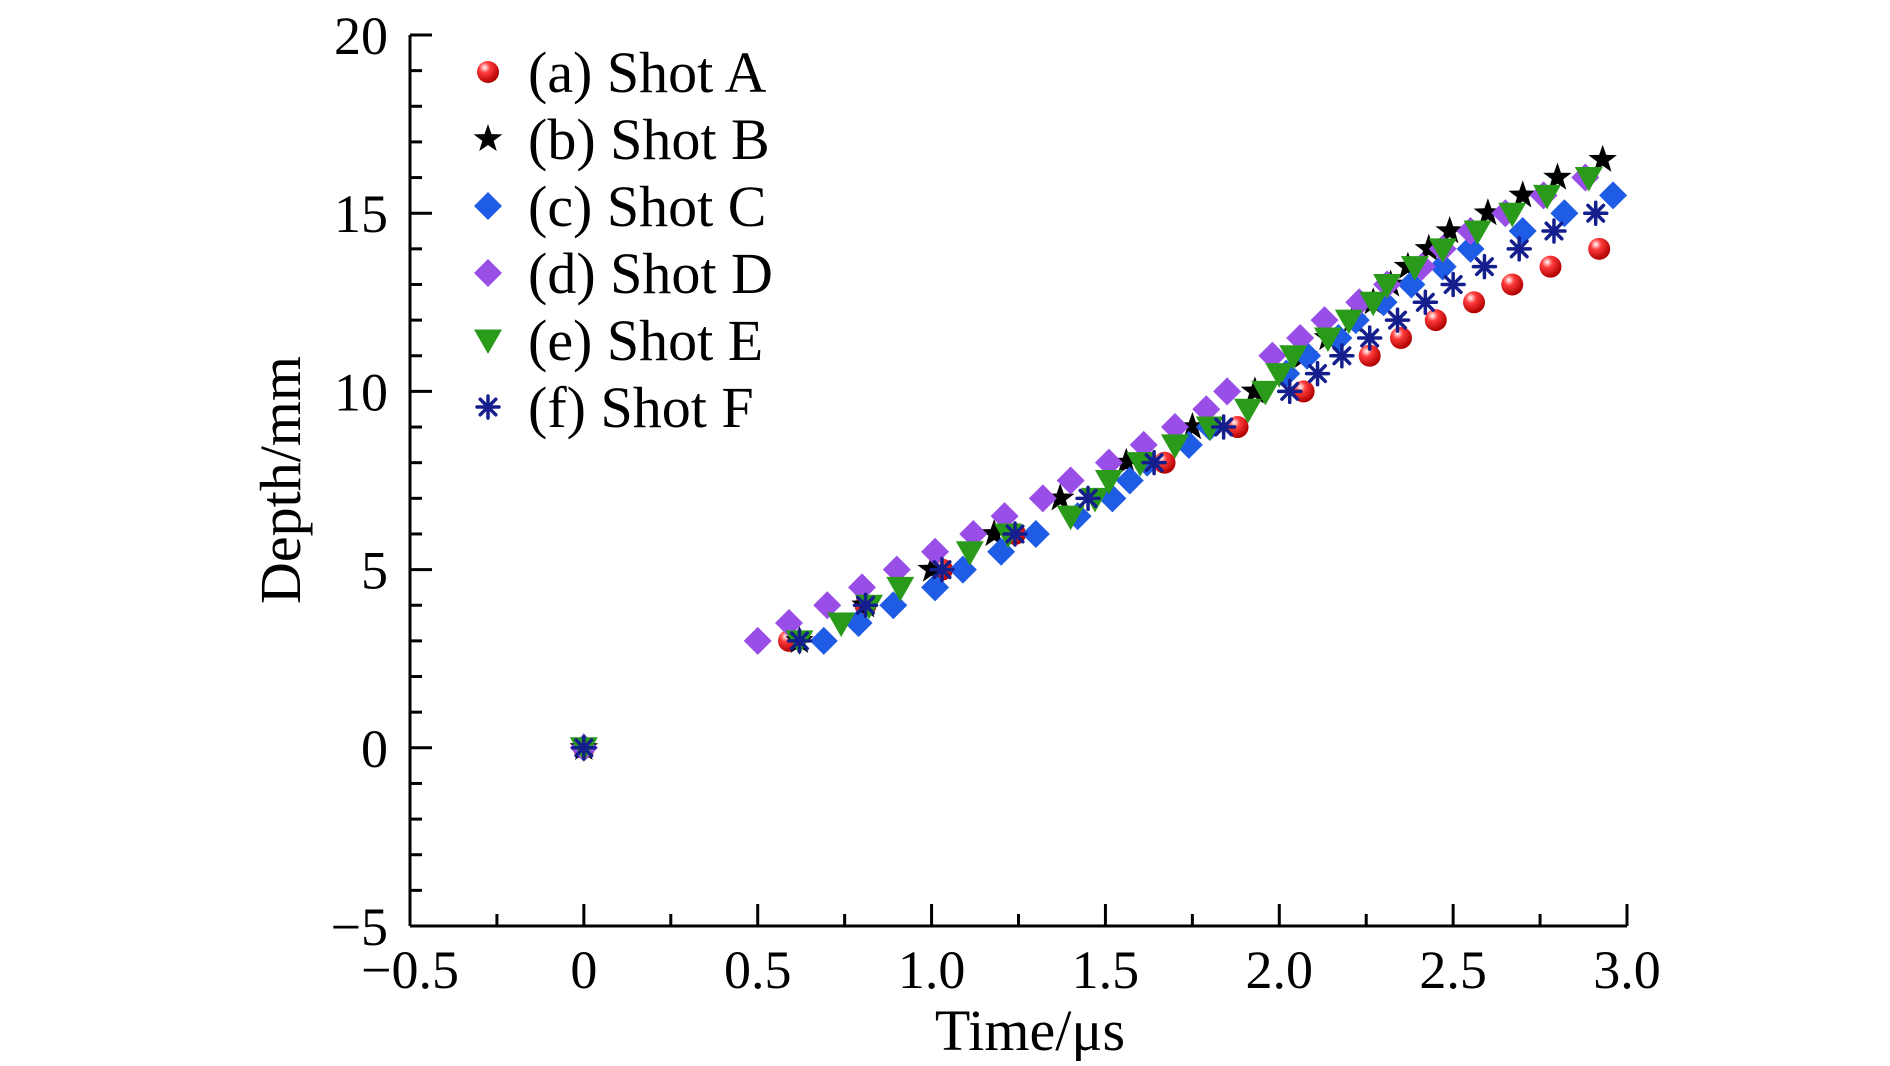  What do you see at coordinates (647, 206) in the screenshot?
I see `legend-label: (c) Shot C` at bounding box center [647, 206].